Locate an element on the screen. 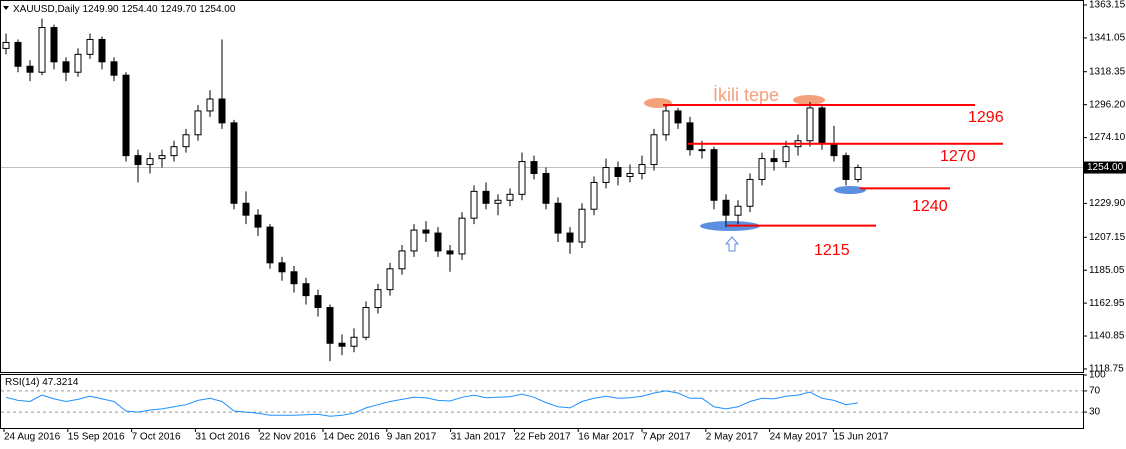  x-tick-label: 31 Oct 2016 is located at coordinates (222, 437).